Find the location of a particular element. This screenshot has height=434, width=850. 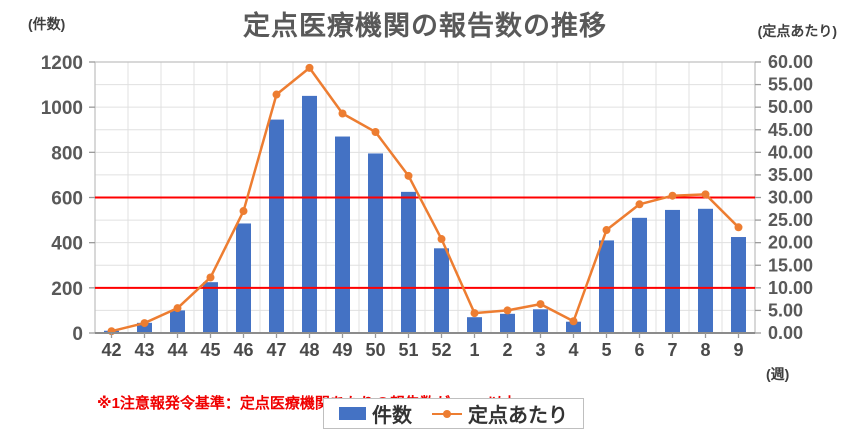

line-marker-dot-icon is located at coordinates (447, 413).